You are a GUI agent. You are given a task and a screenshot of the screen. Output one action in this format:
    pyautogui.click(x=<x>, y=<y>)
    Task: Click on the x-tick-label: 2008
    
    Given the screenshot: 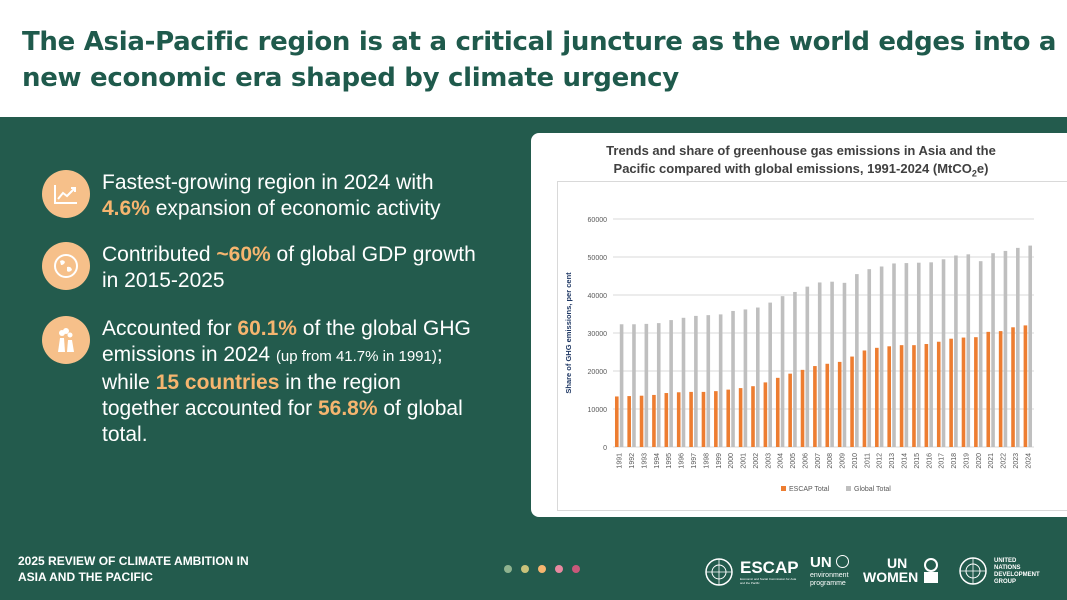 What is the action you would take?
    pyautogui.click(x=830, y=461)
    